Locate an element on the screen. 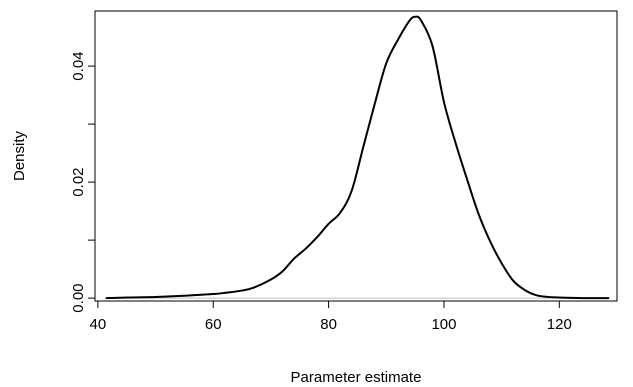 The image size is (633, 387). x-tick-label-100: 100 is located at coordinates (443, 324).